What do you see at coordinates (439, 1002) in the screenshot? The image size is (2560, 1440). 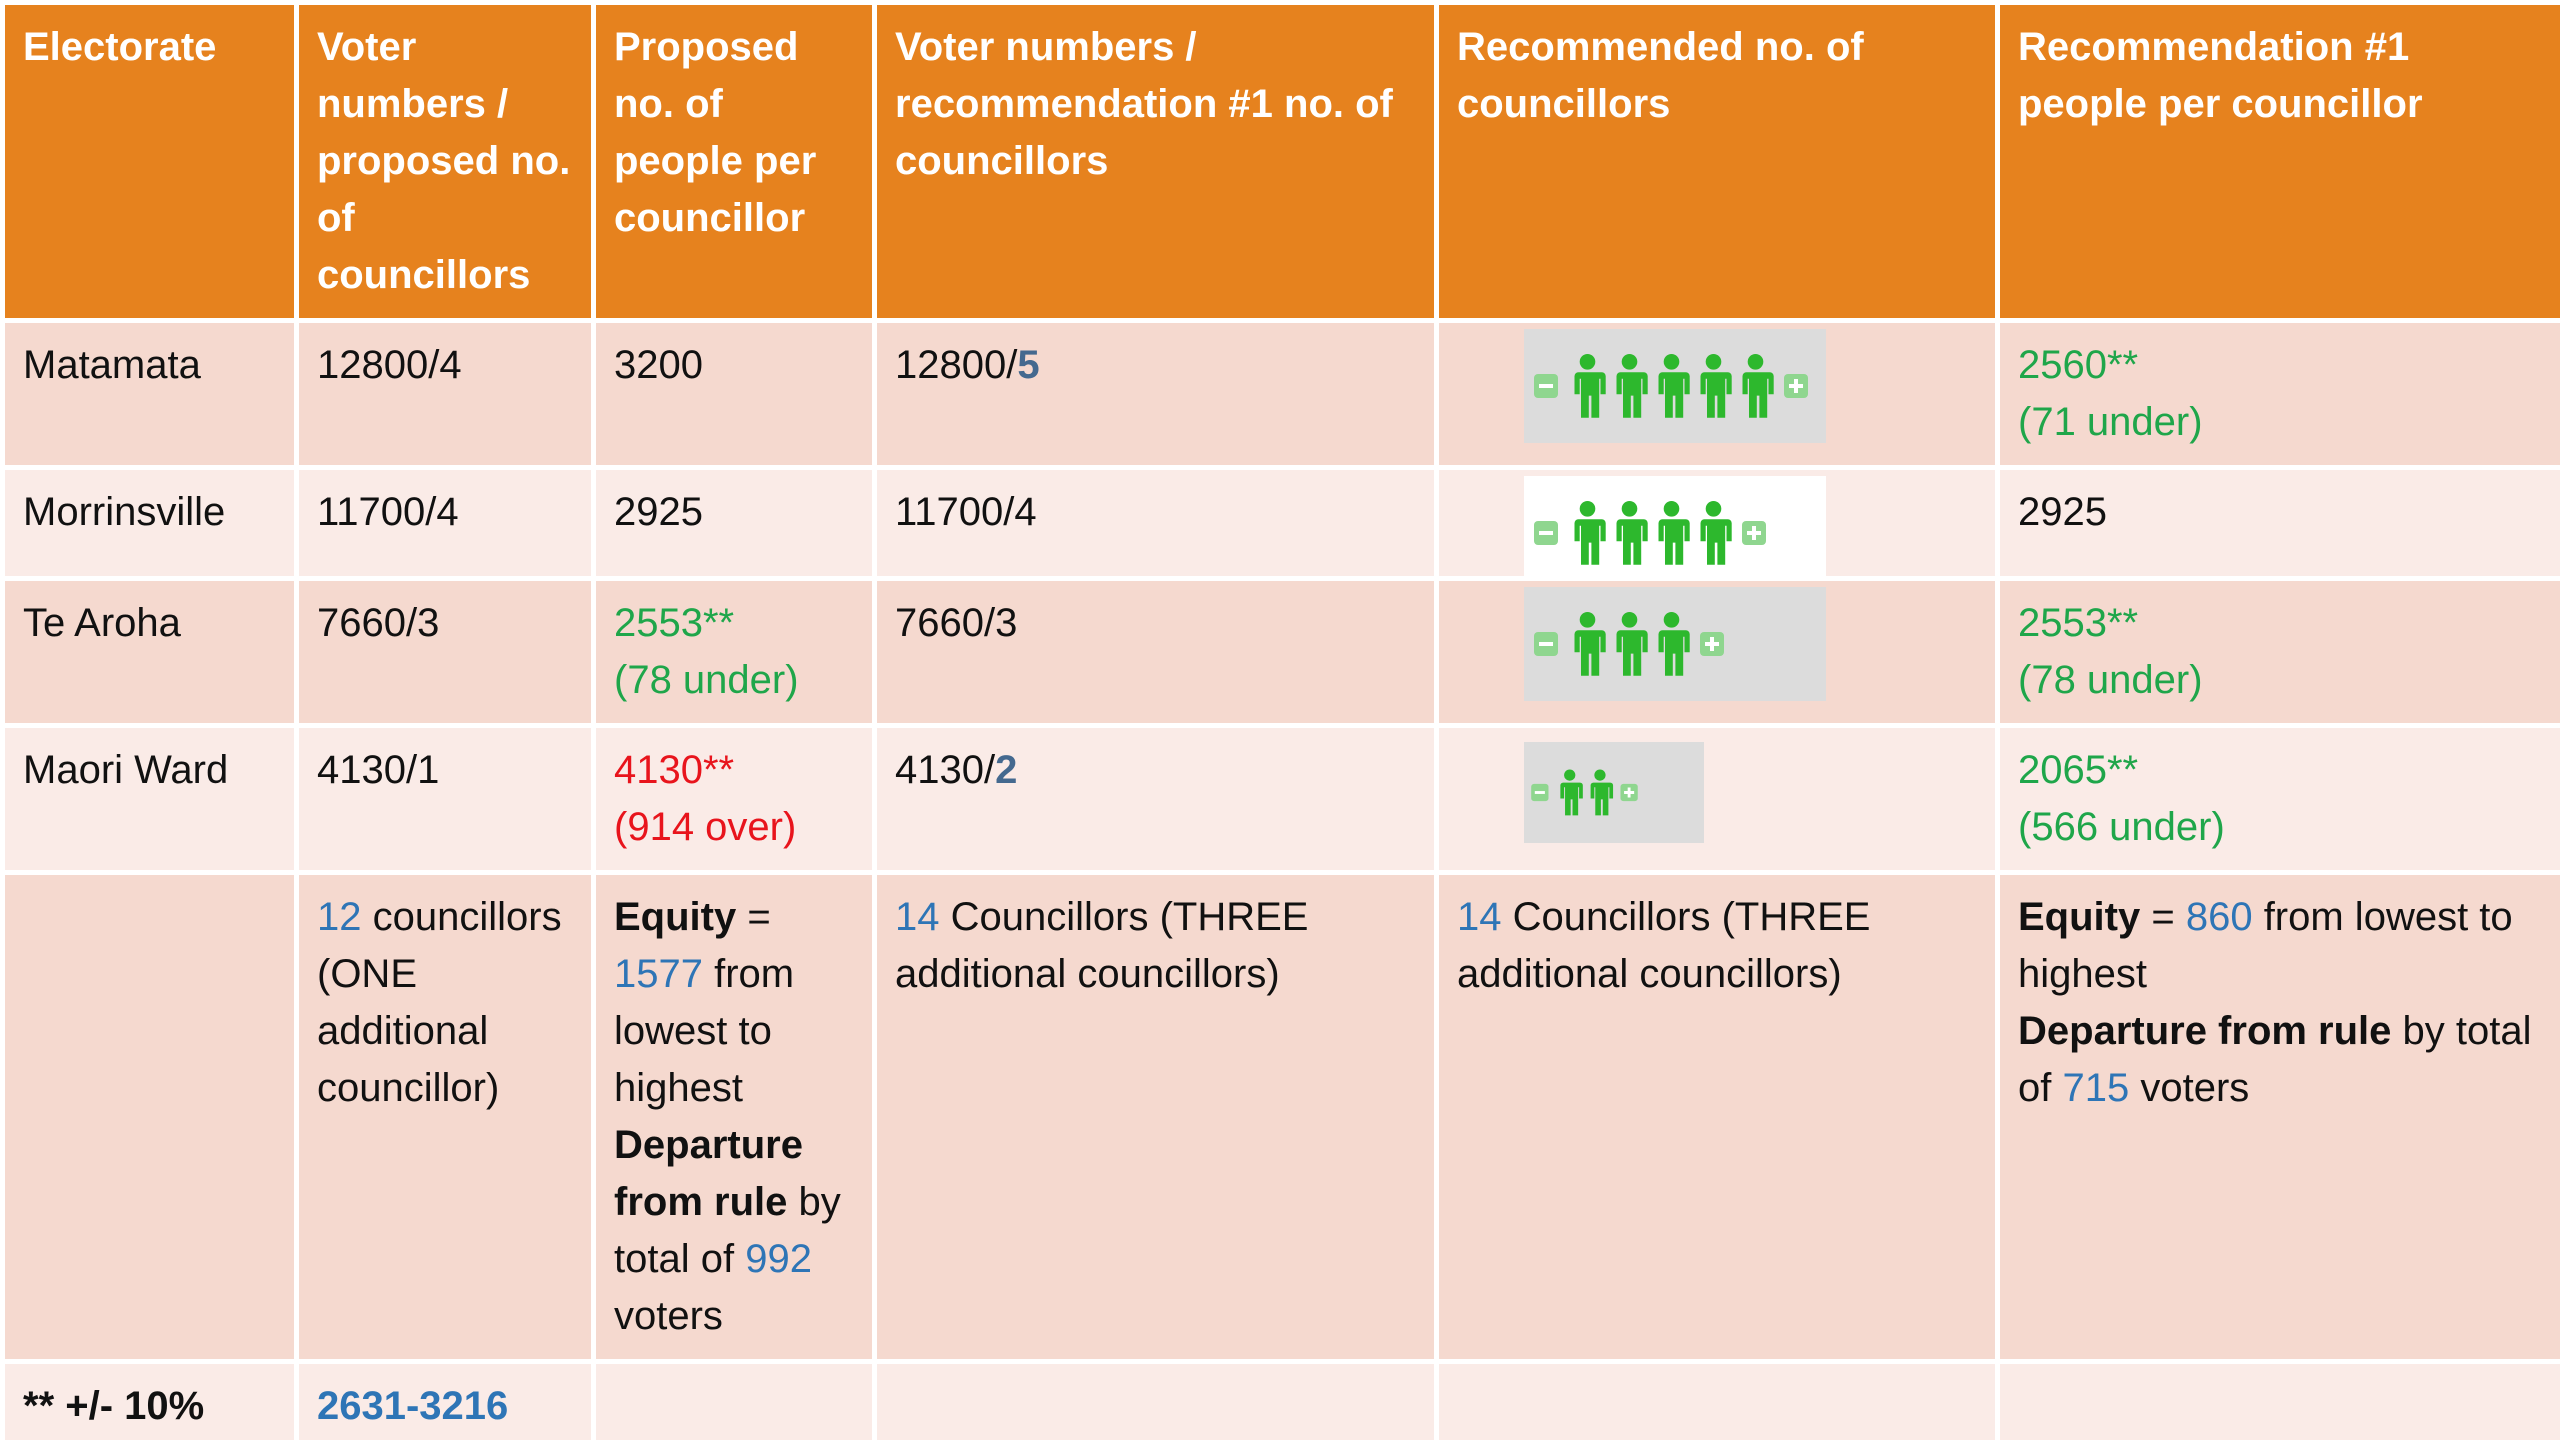 I see `cell-text: councillors (ONE additional councillor)` at bounding box center [439, 1002].